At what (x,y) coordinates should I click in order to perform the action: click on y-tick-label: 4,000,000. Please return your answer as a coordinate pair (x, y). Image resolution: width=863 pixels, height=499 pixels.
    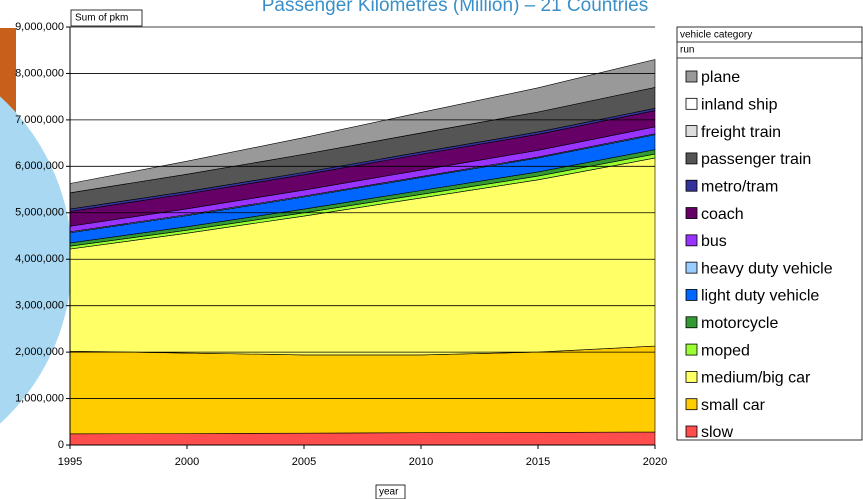
    Looking at the image, I should click on (39, 259).